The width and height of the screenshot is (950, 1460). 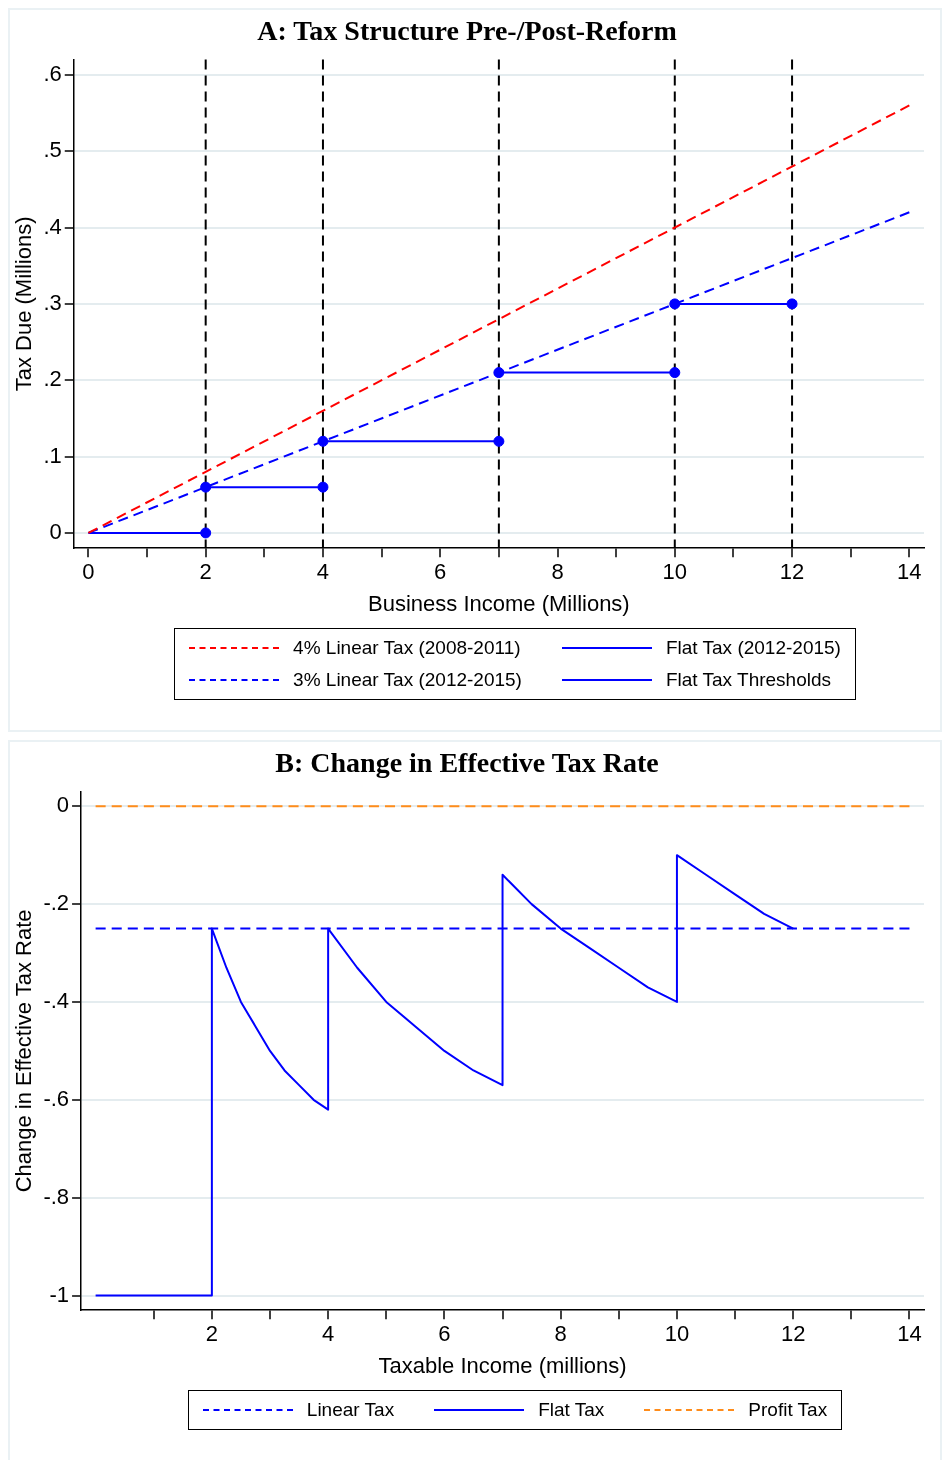 I want to click on legend-label: Linear Tax, so click(x=350, y=1410).